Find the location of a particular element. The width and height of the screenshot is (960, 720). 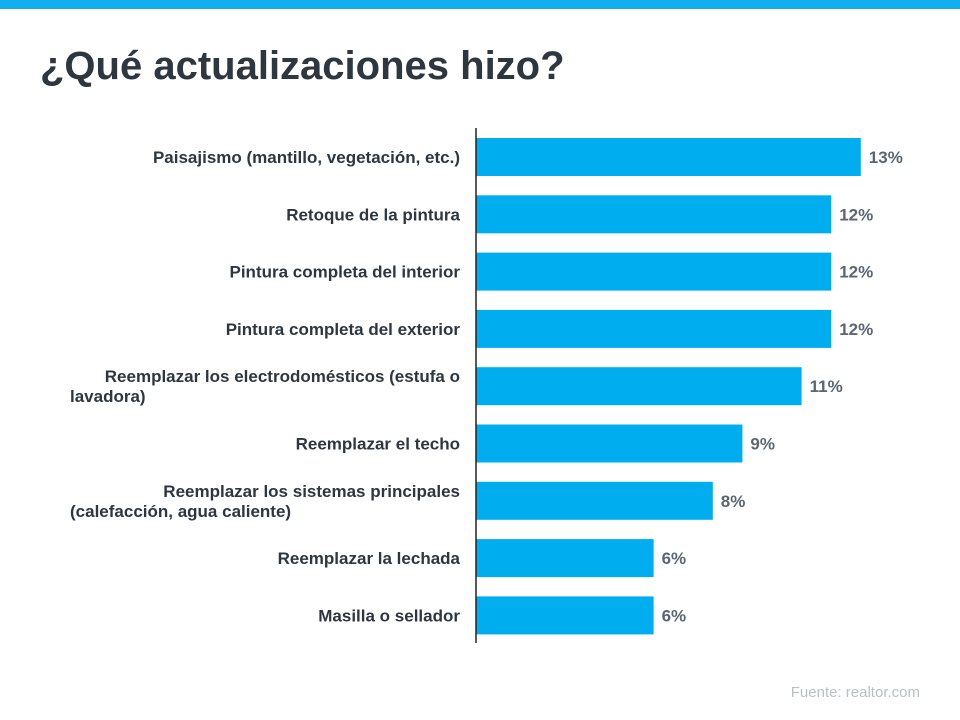

category-label: Retoque de la pintura is located at coordinates (373, 214).